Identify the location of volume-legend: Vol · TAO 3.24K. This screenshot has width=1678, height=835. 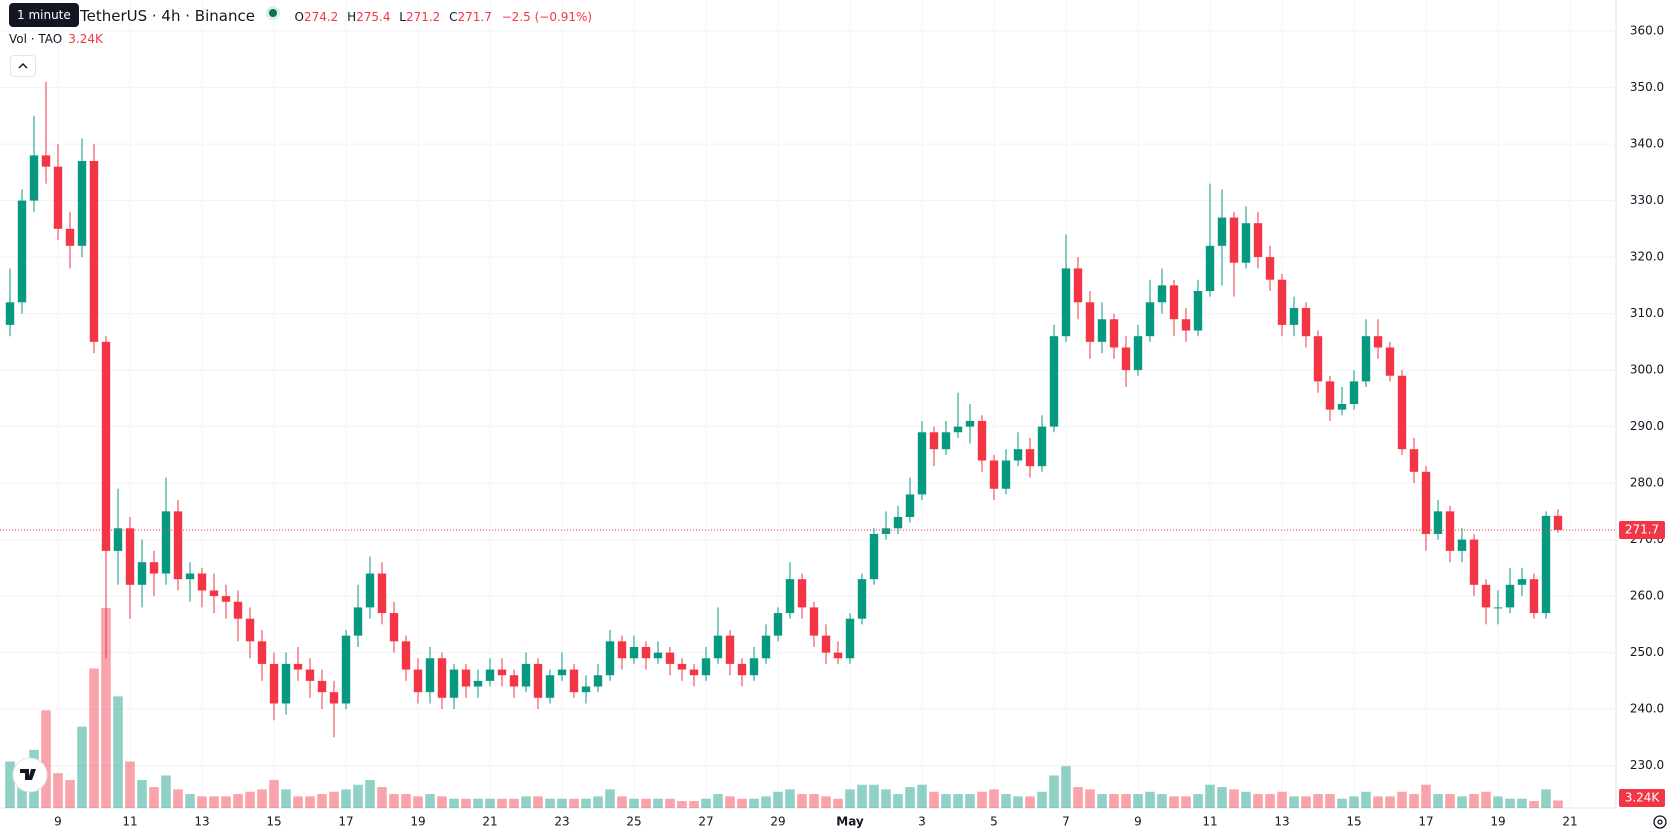
(56, 39).